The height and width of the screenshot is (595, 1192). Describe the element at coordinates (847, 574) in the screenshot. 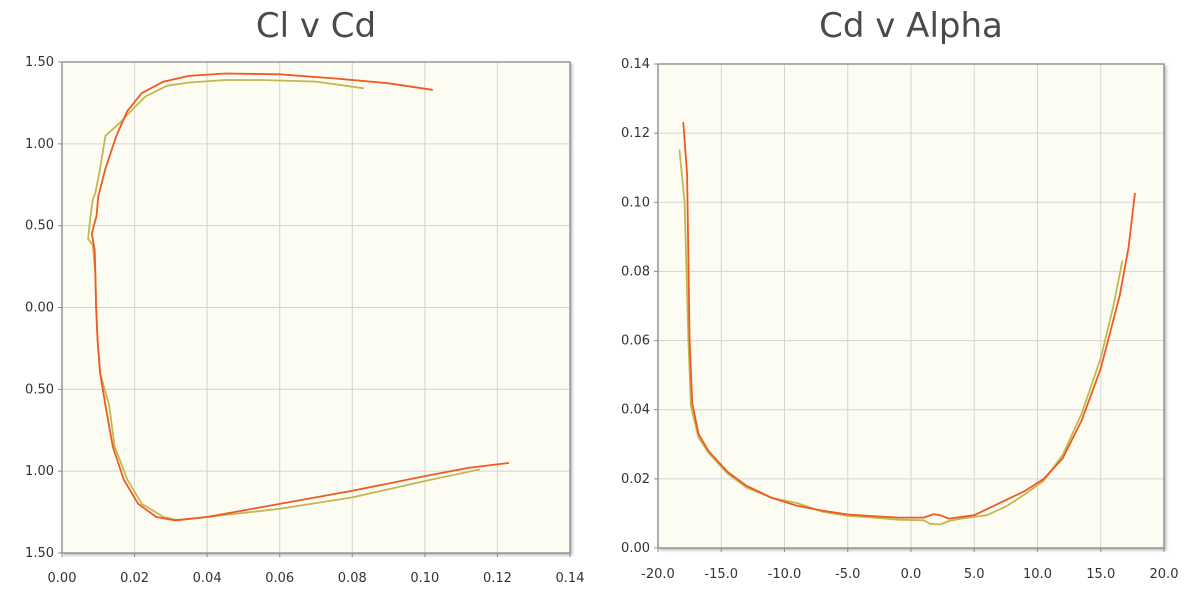

I see `x-tick-label: -5.0` at that location.